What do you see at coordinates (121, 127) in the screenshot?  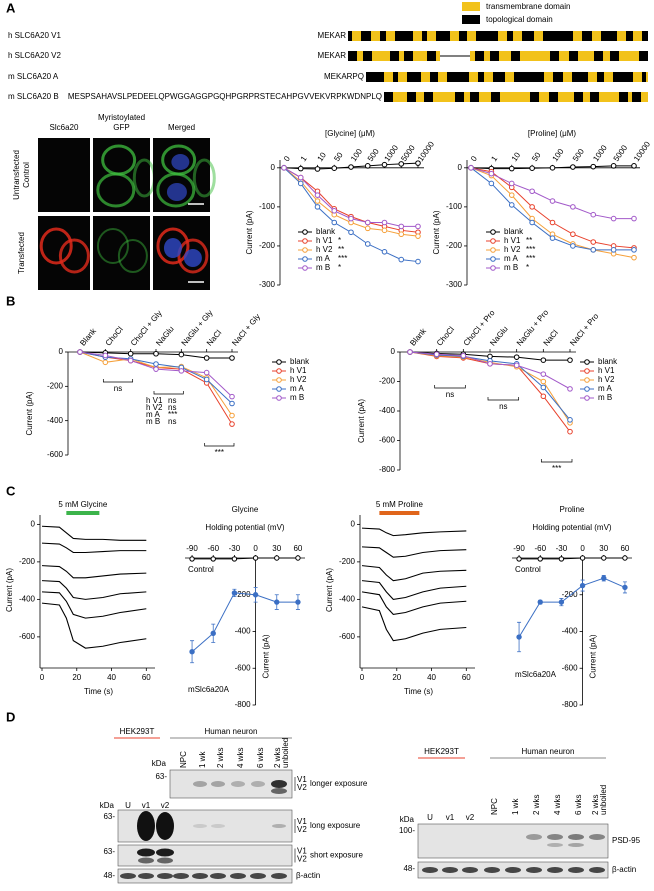 I see `image-column-label: GFP` at bounding box center [121, 127].